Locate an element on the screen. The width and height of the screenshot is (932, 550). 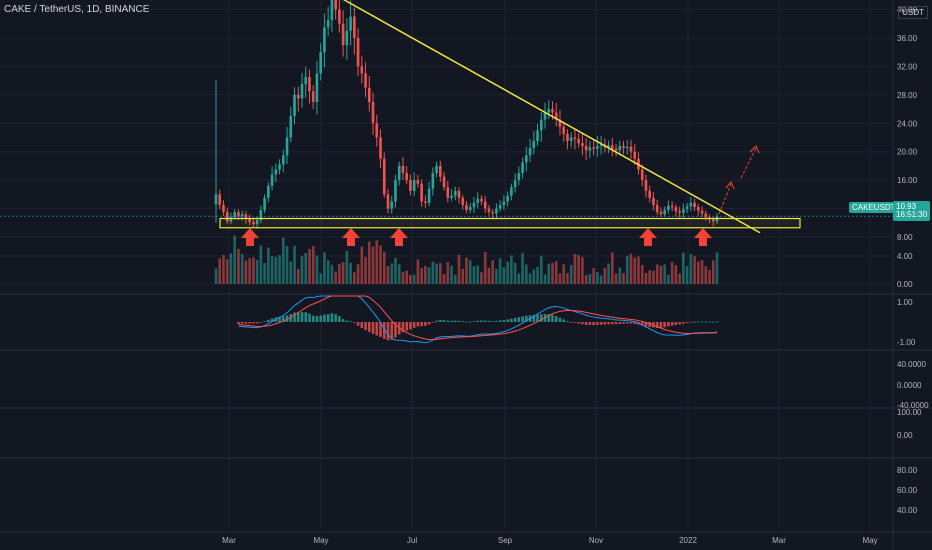
indicator2-tick-label: 100.00 is located at coordinates (909, 412).